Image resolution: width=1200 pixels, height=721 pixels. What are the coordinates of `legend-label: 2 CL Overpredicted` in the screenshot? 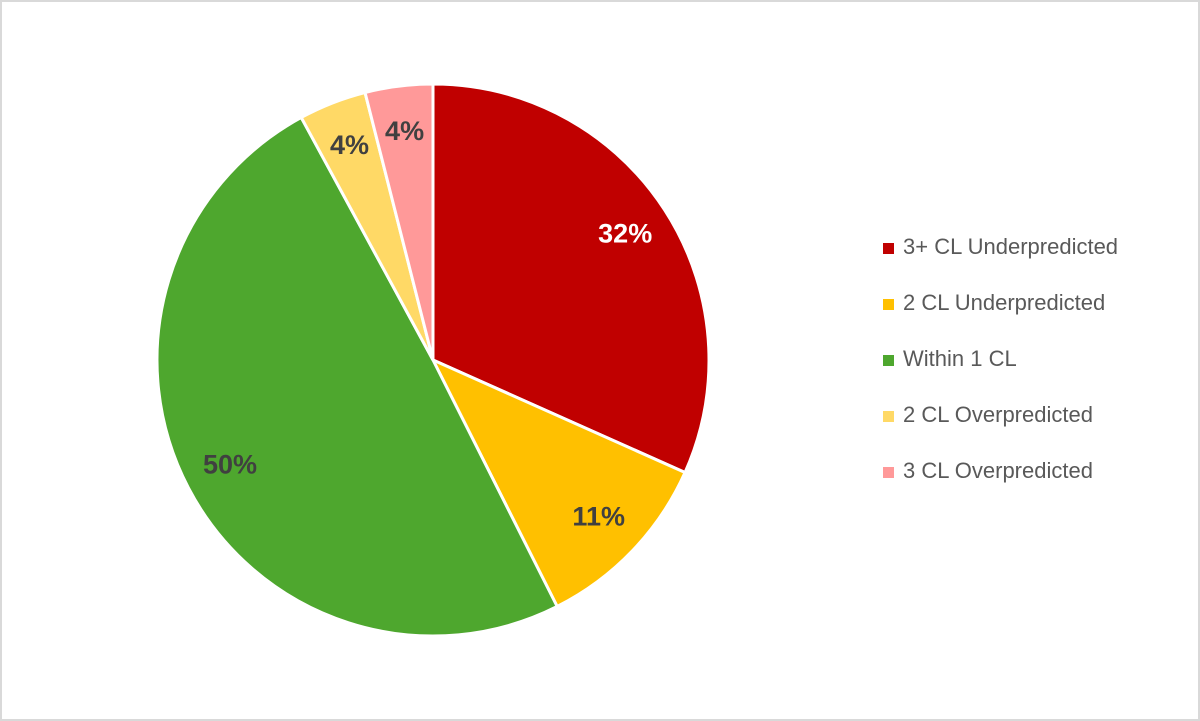 It's located at (998, 414).